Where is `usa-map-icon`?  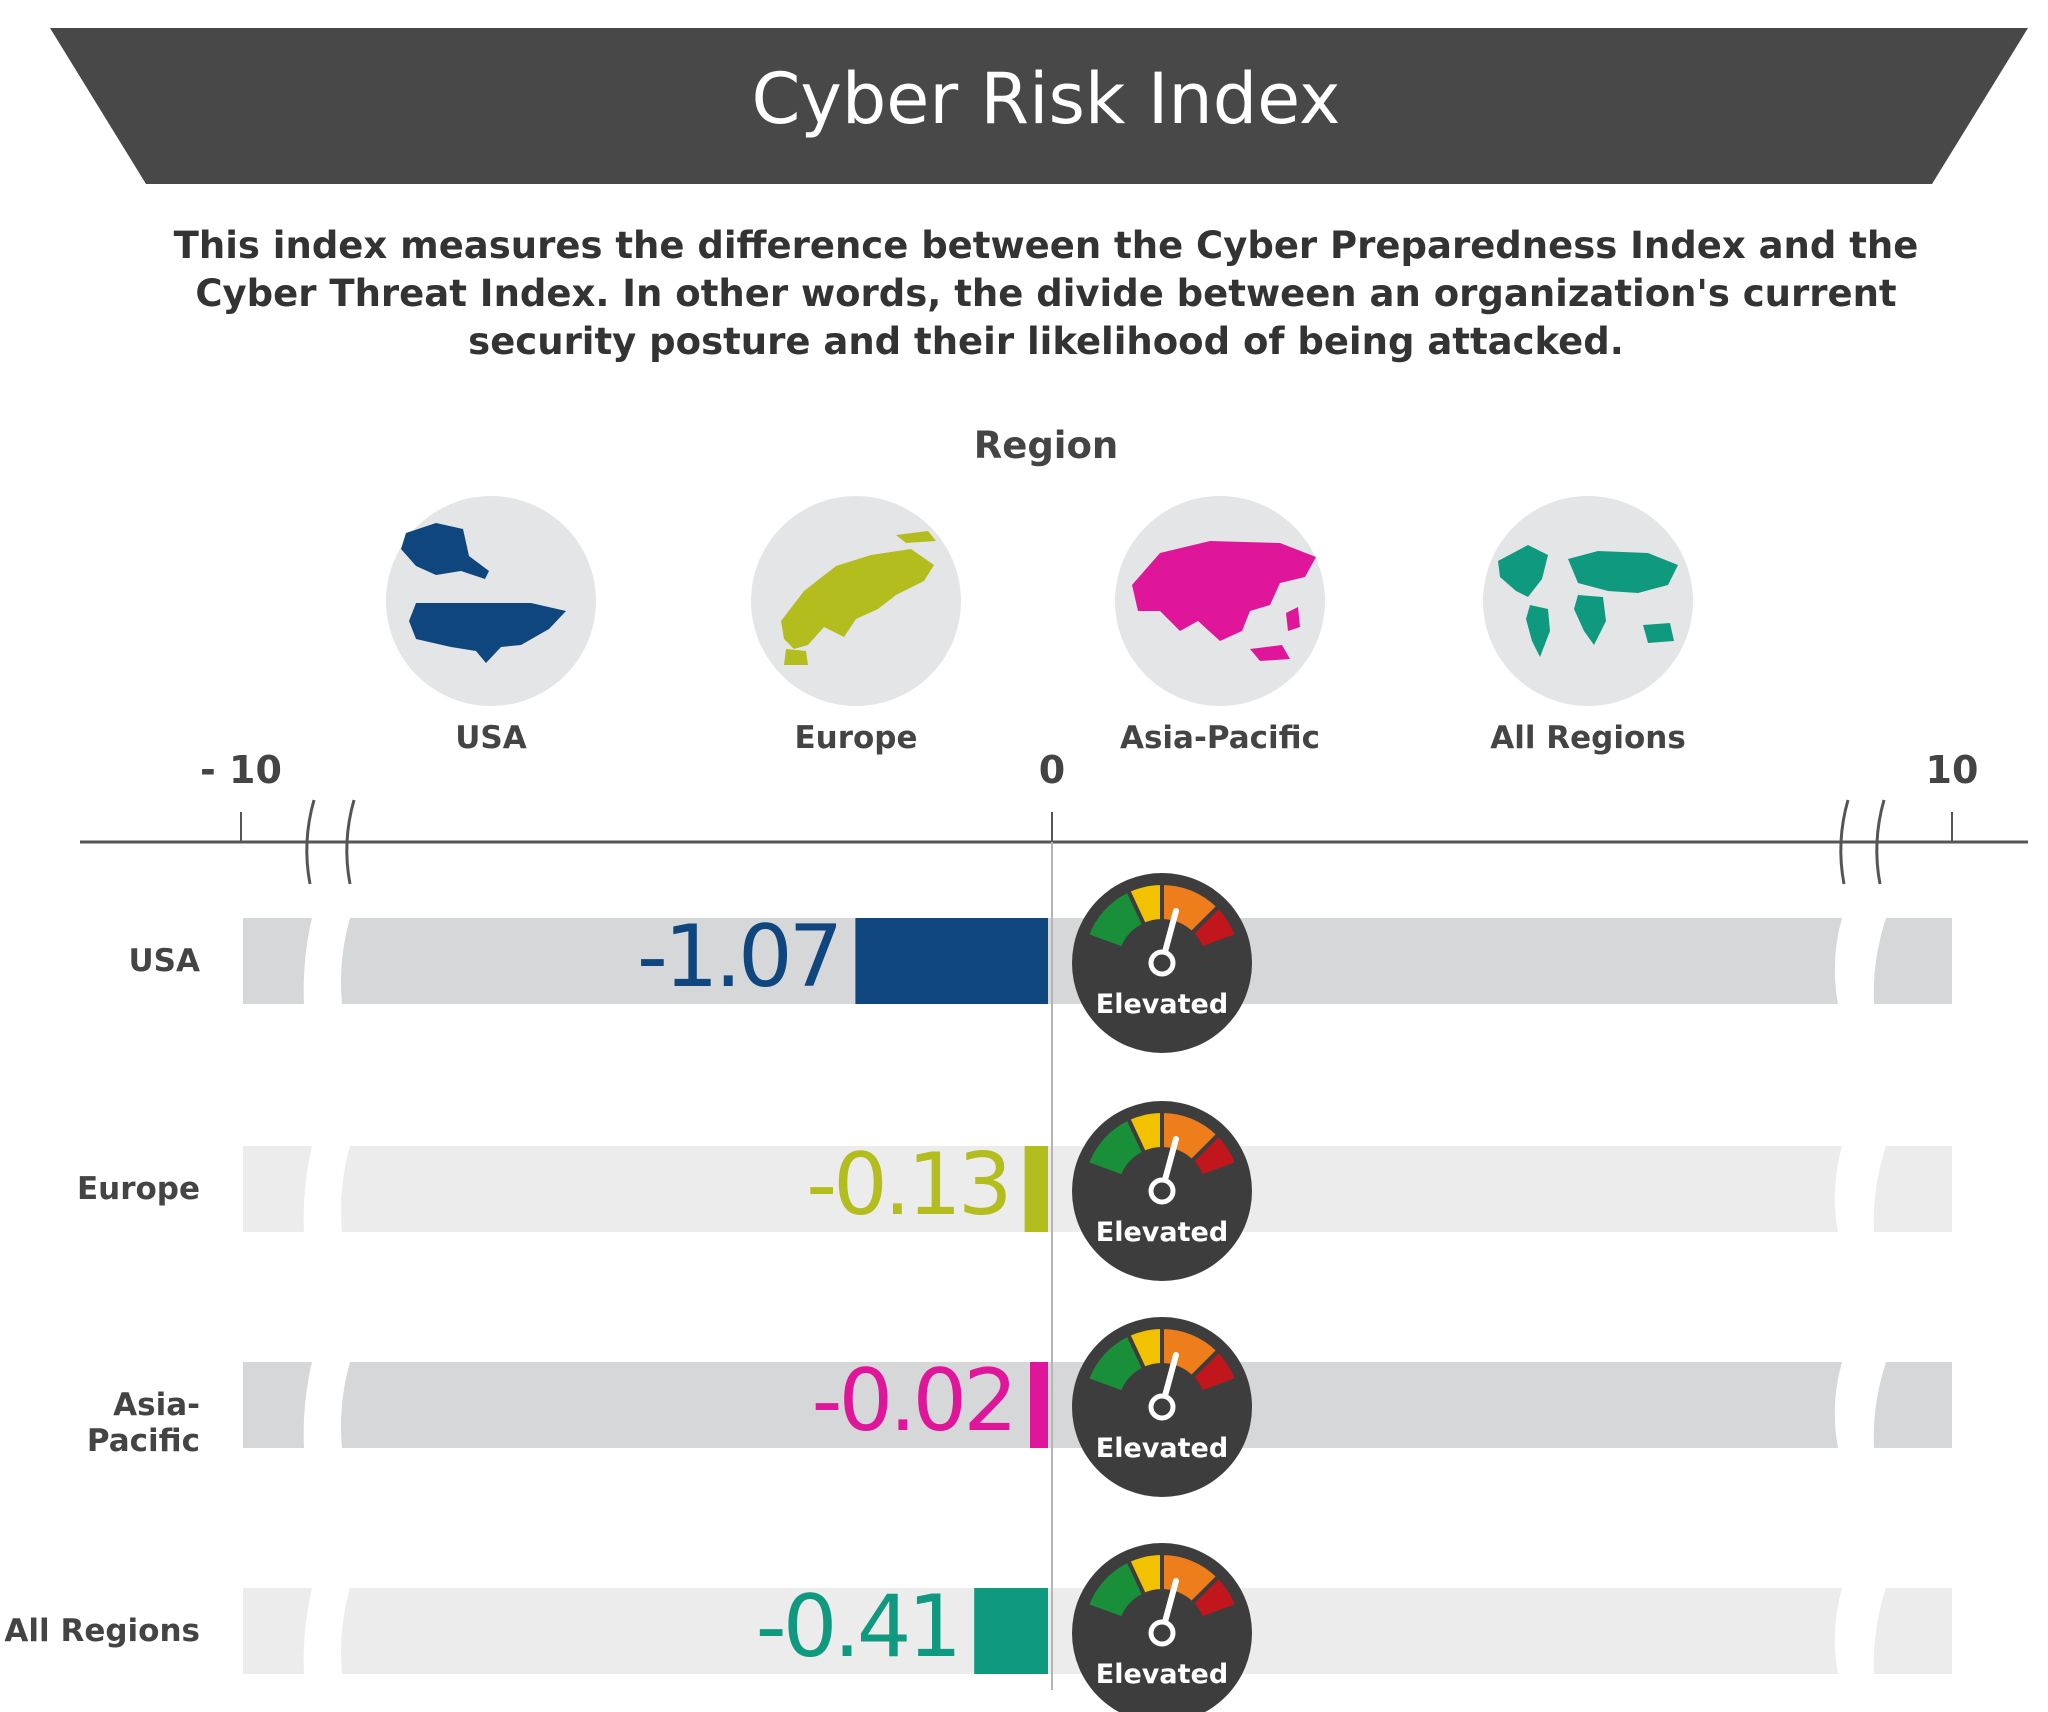 usa-map-icon is located at coordinates (491, 601).